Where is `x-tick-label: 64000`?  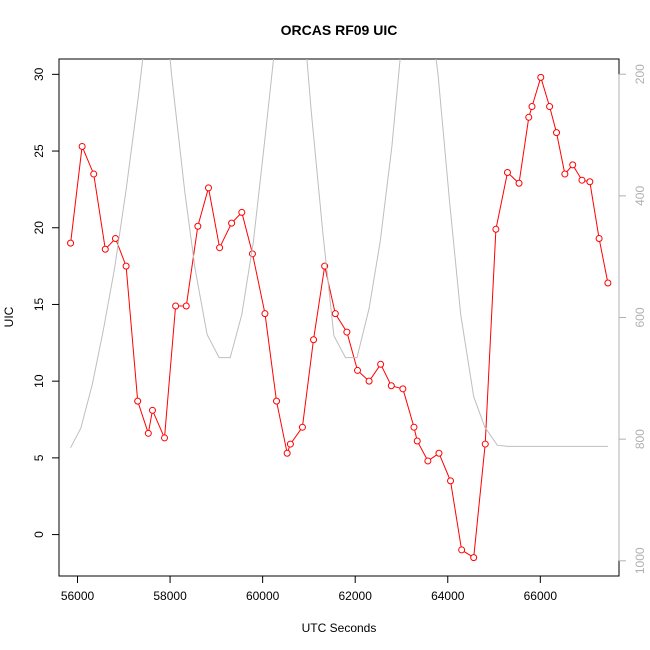
x-tick-label: 64000 is located at coordinates (448, 596).